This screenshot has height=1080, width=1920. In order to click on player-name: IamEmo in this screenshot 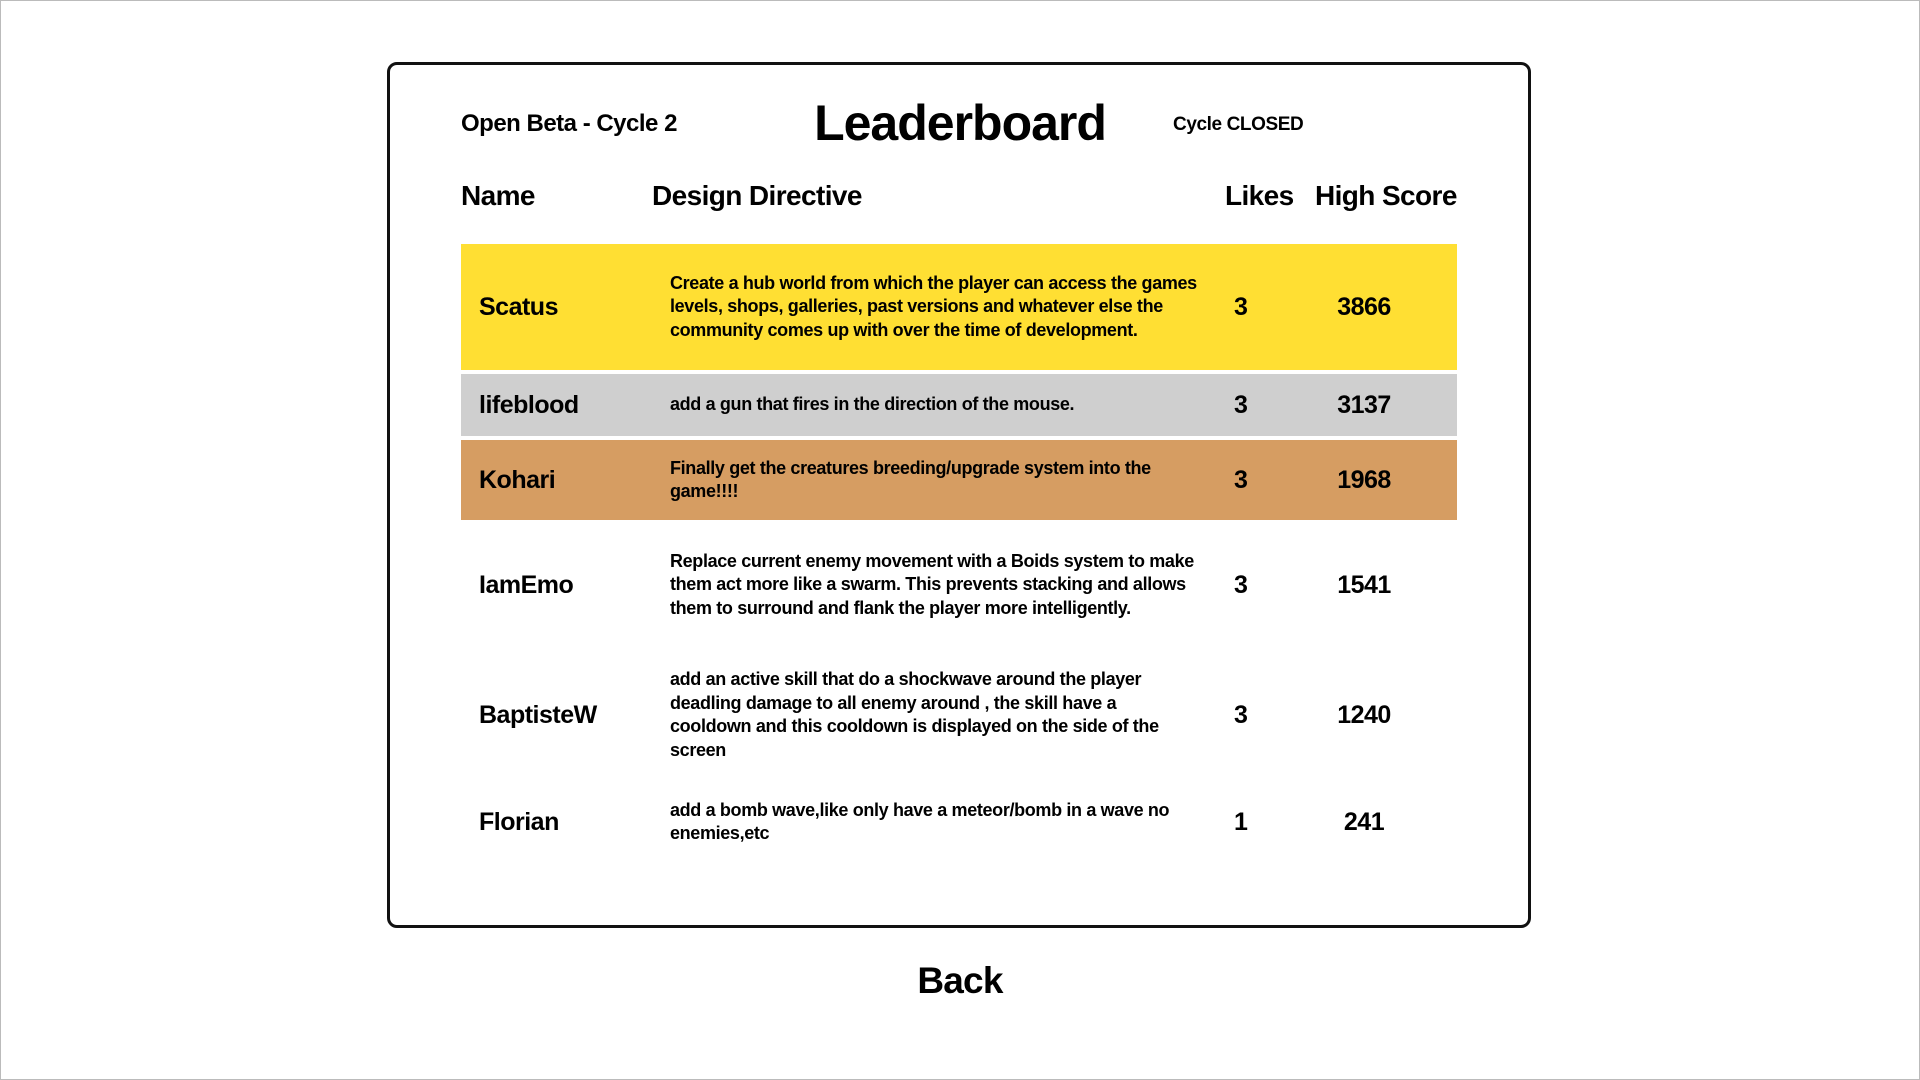, I will do `click(526, 584)`.